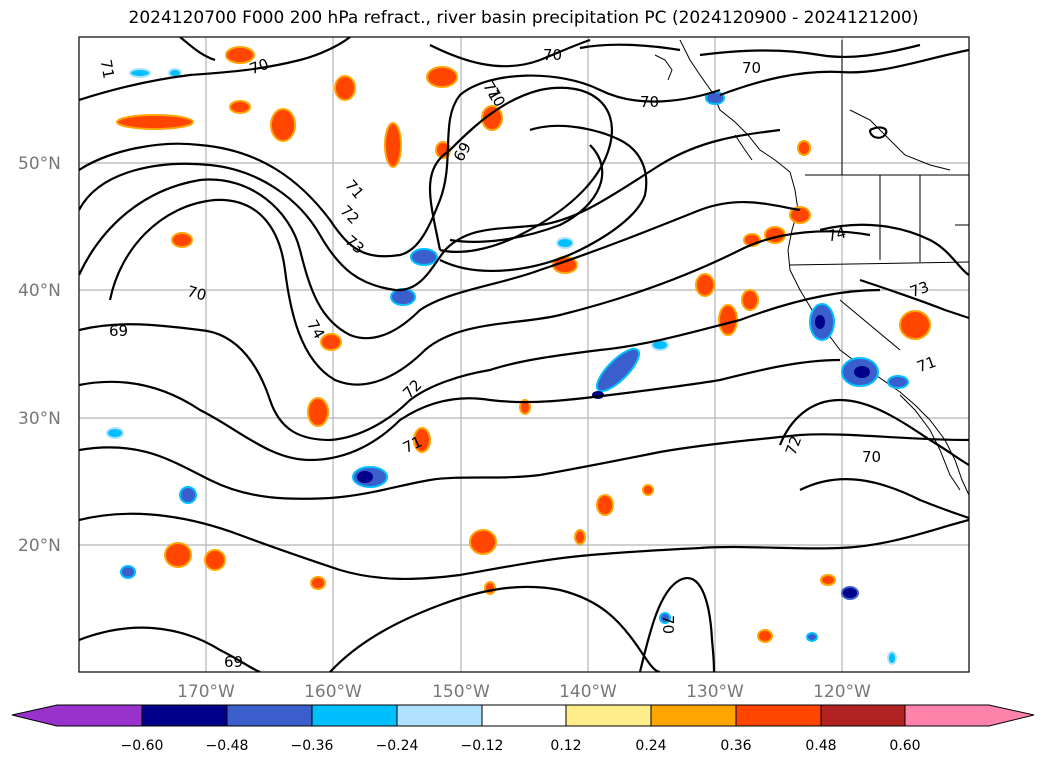  Describe the element at coordinates (919, 289) in the screenshot. I see `contour-label: 73` at that location.